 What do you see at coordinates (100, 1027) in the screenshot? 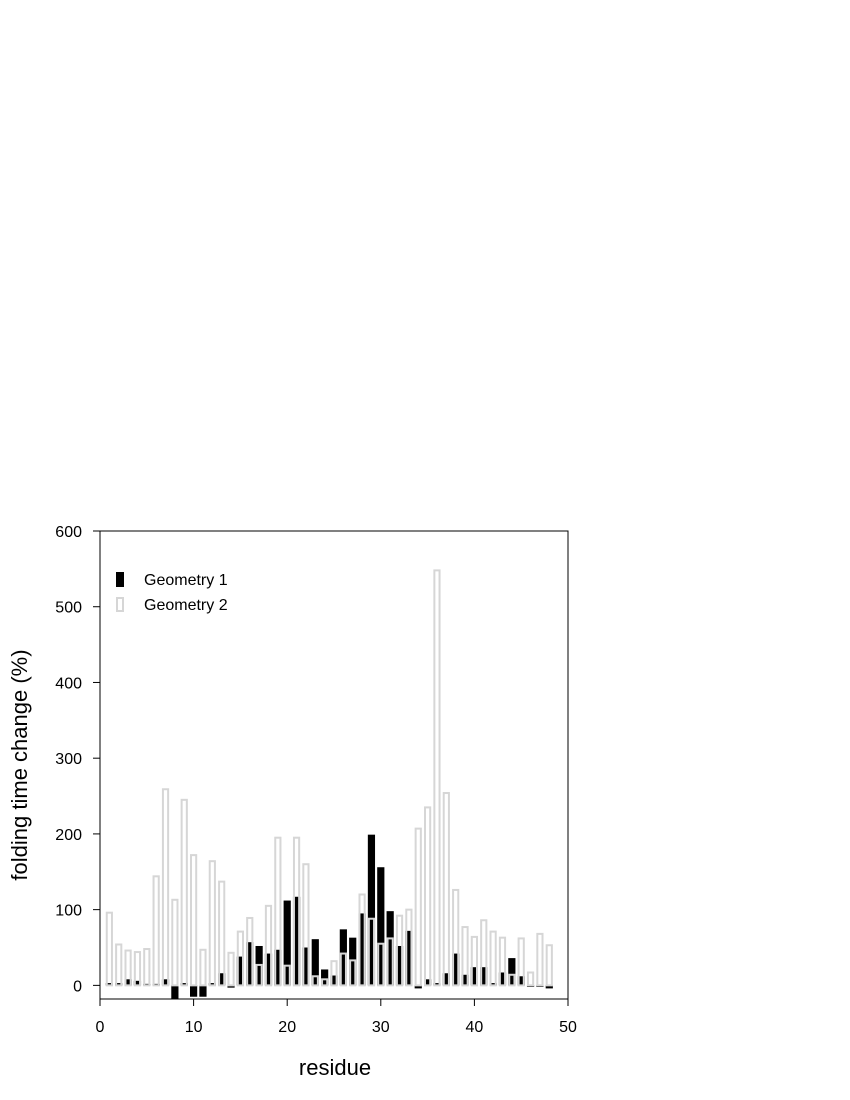
I see `x-tick-label-0: 0` at bounding box center [100, 1027].